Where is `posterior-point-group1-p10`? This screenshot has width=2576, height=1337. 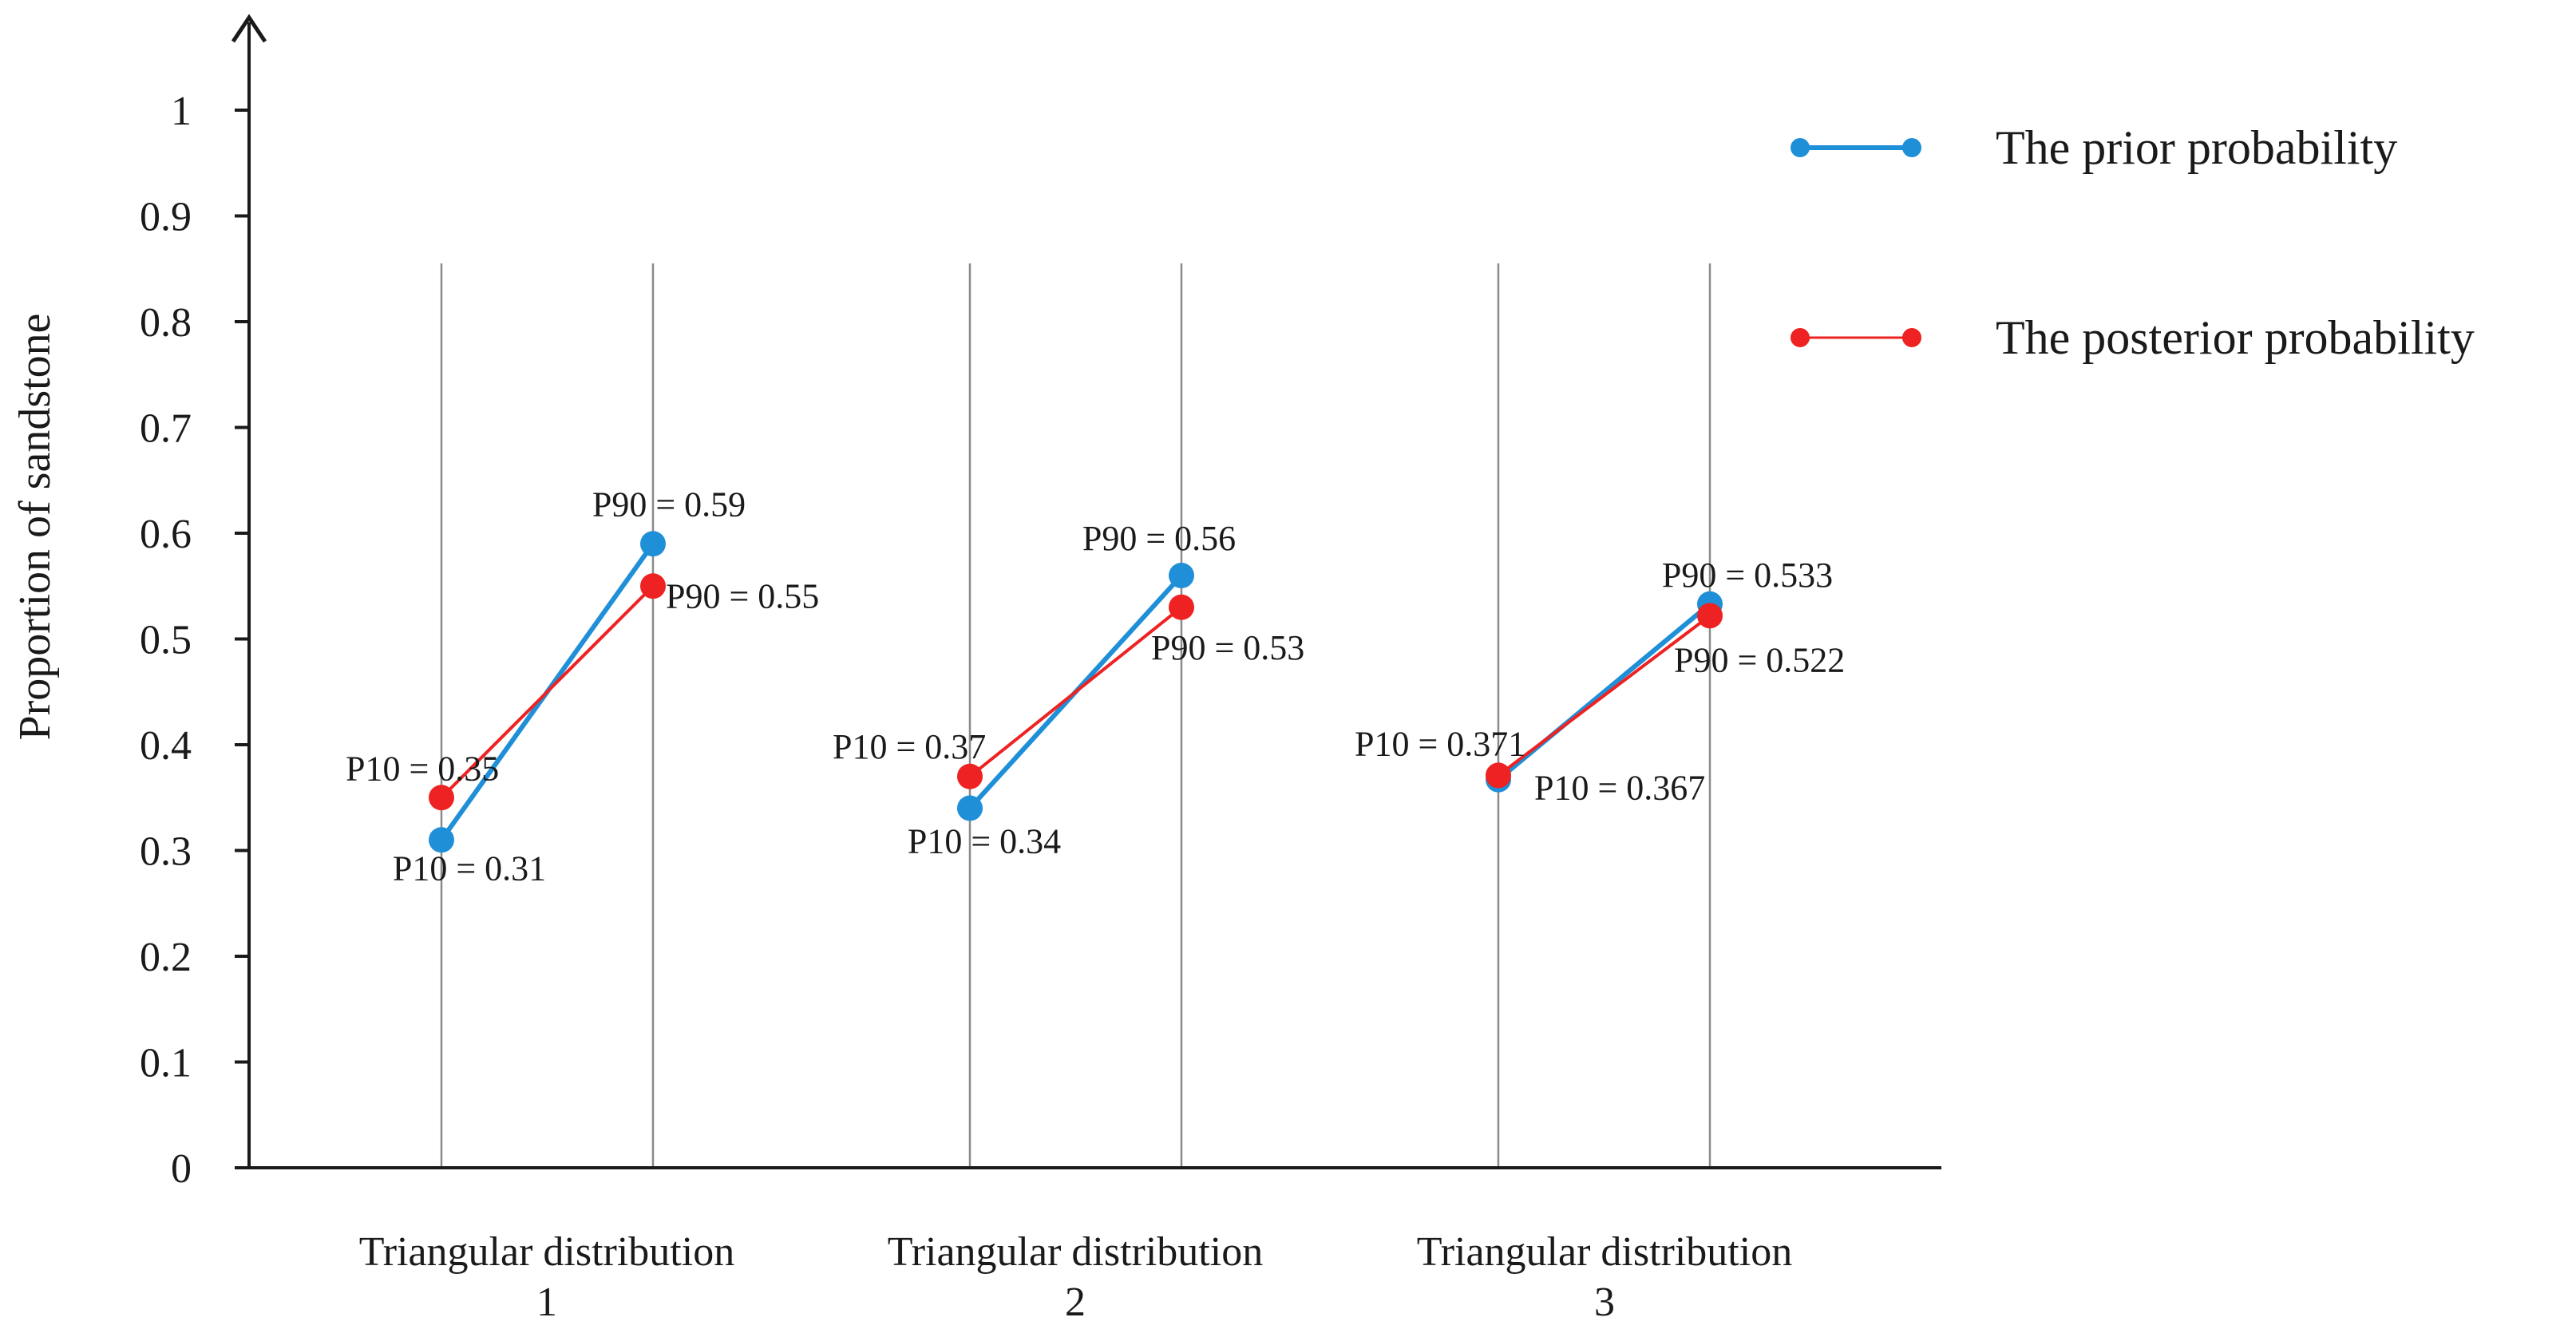
posterior-point-group1-p10 is located at coordinates (442, 798).